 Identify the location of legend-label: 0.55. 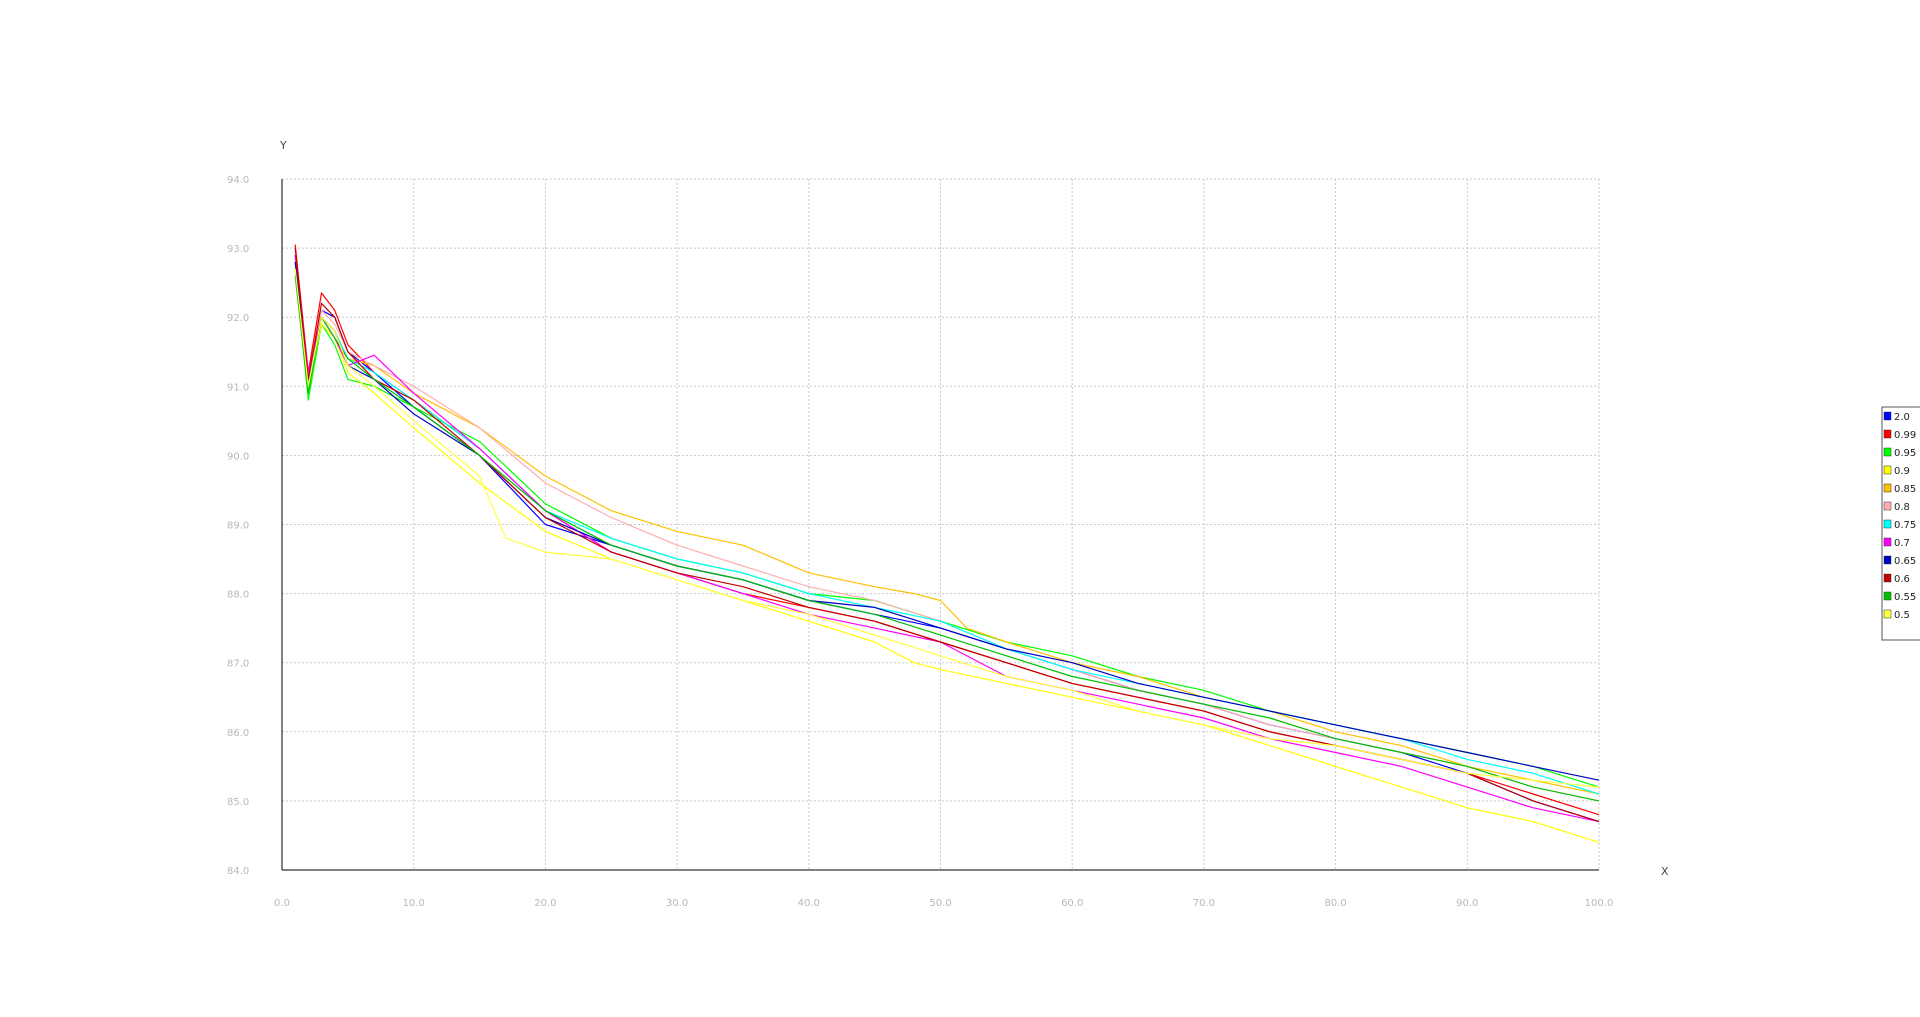
(1905, 597).